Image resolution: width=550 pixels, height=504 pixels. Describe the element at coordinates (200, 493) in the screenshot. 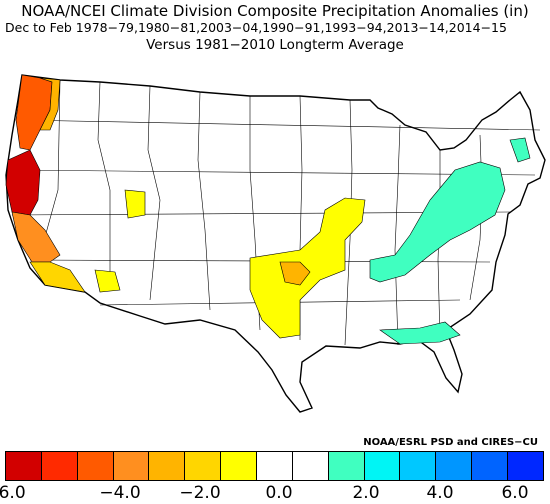

I see `colorbar-tick-label: −2.0` at that location.